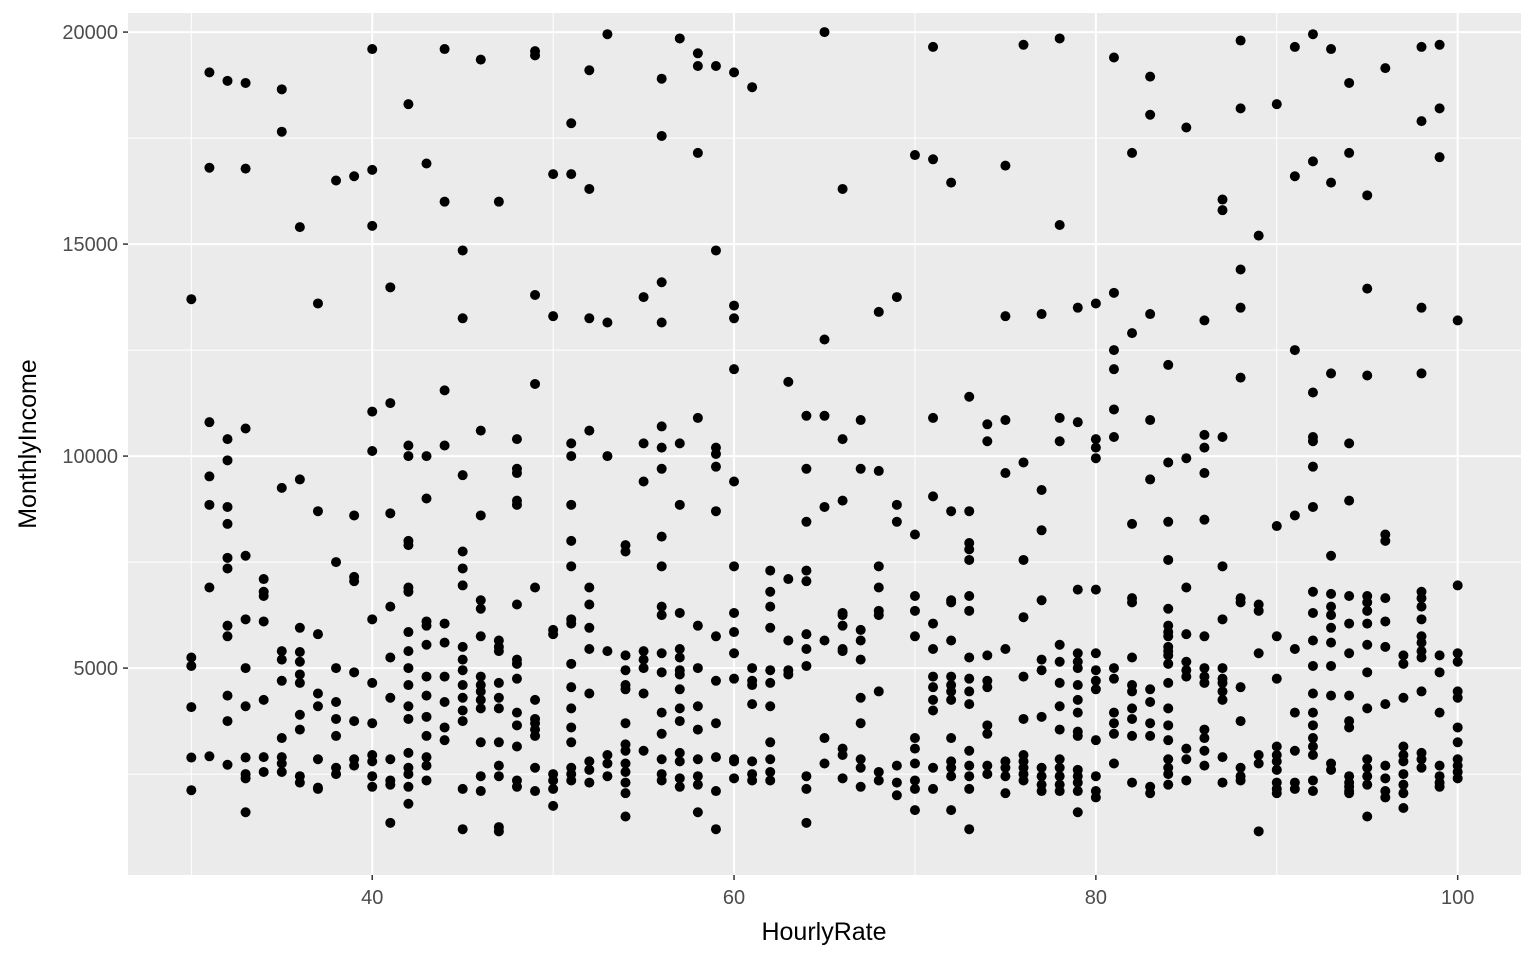 The width and height of the screenshot is (1536, 960). What do you see at coordinates (28, 444) in the screenshot?
I see `y-axis-title: MonthlyIncome` at bounding box center [28, 444].